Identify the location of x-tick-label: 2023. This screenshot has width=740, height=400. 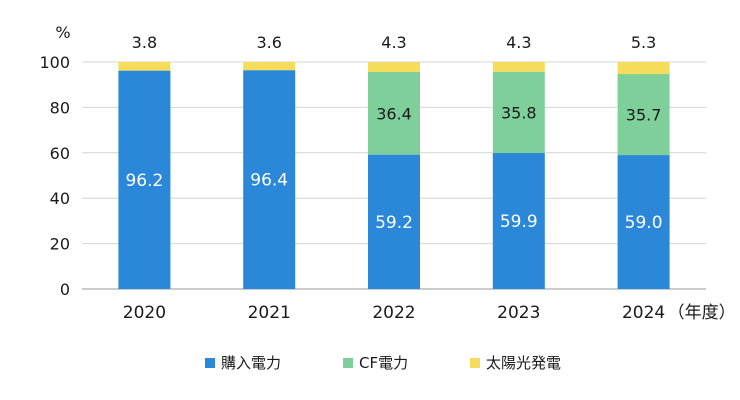
(518, 313).